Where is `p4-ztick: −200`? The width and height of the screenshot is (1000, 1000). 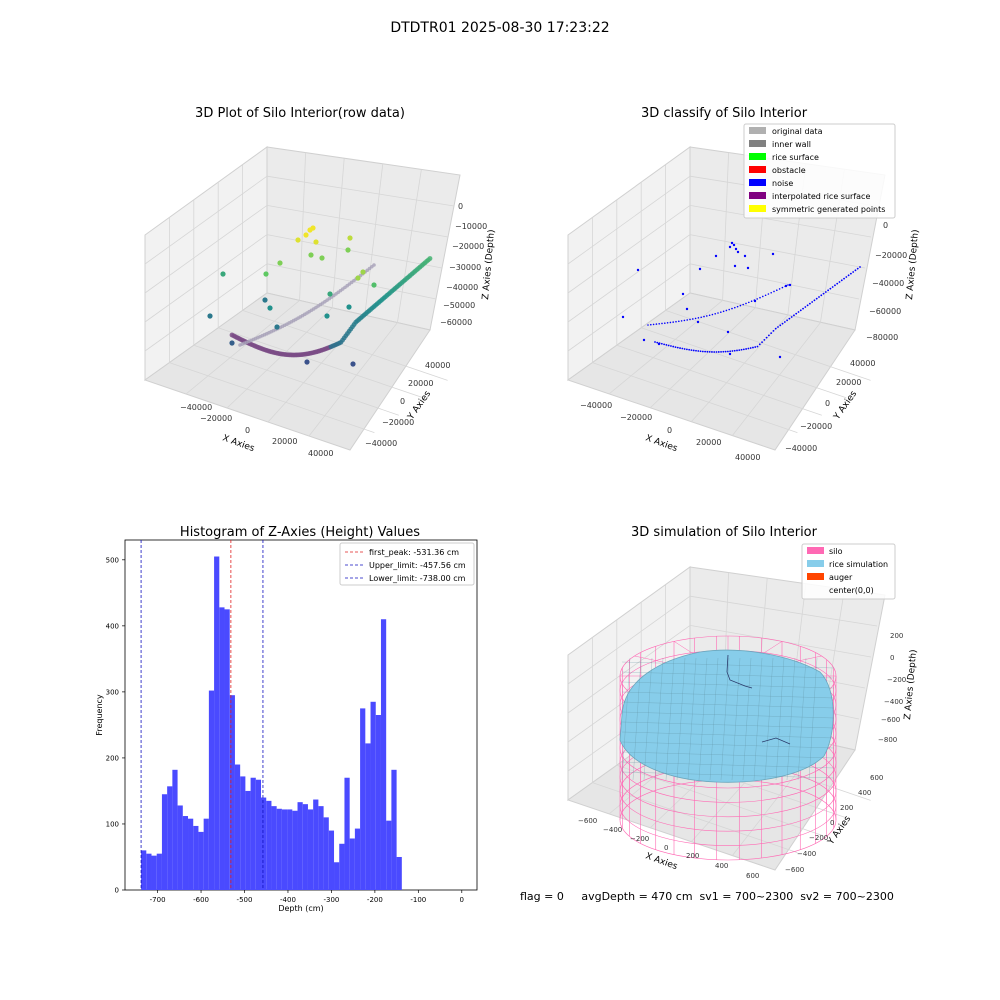 p4-ztick: −200 is located at coordinates (896, 680).